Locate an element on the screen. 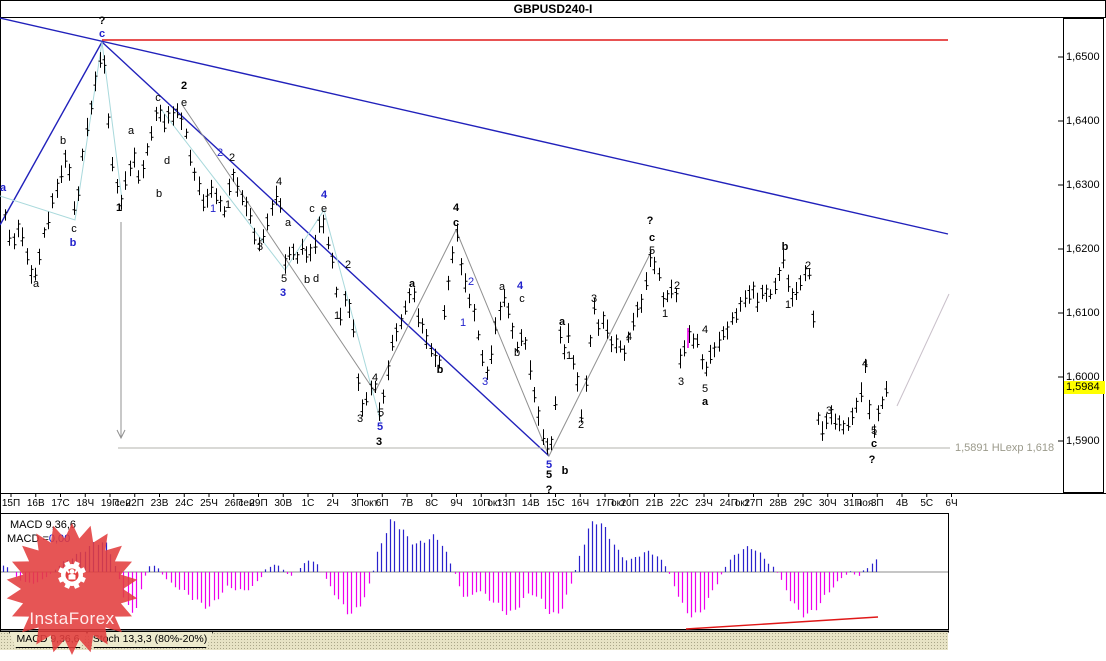 This screenshot has width=1106, height=661. price-axis-label: 1,6500 is located at coordinates (1083, 57).